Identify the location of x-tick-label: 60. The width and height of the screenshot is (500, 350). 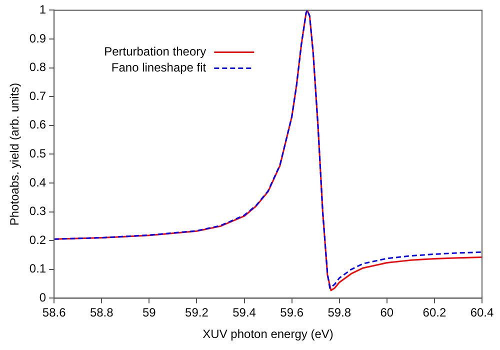
(387, 313).